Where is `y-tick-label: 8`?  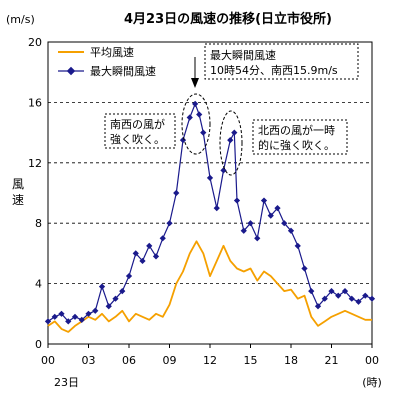
y-tick-label: 8 is located at coordinates (38, 223).